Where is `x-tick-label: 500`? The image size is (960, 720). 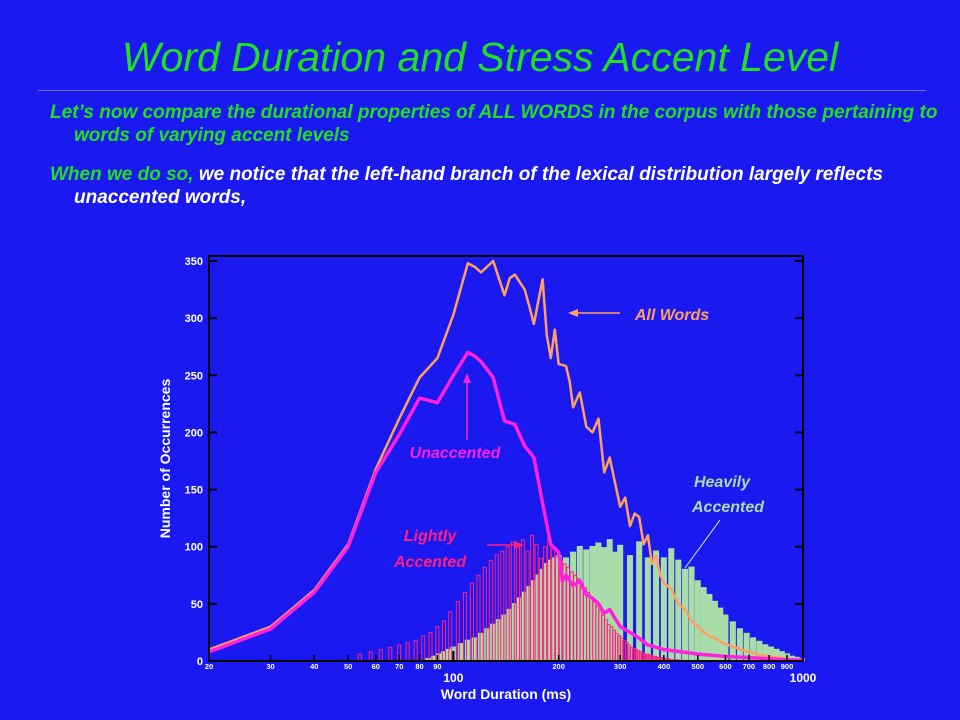
x-tick-label: 500 is located at coordinates (697, 666).